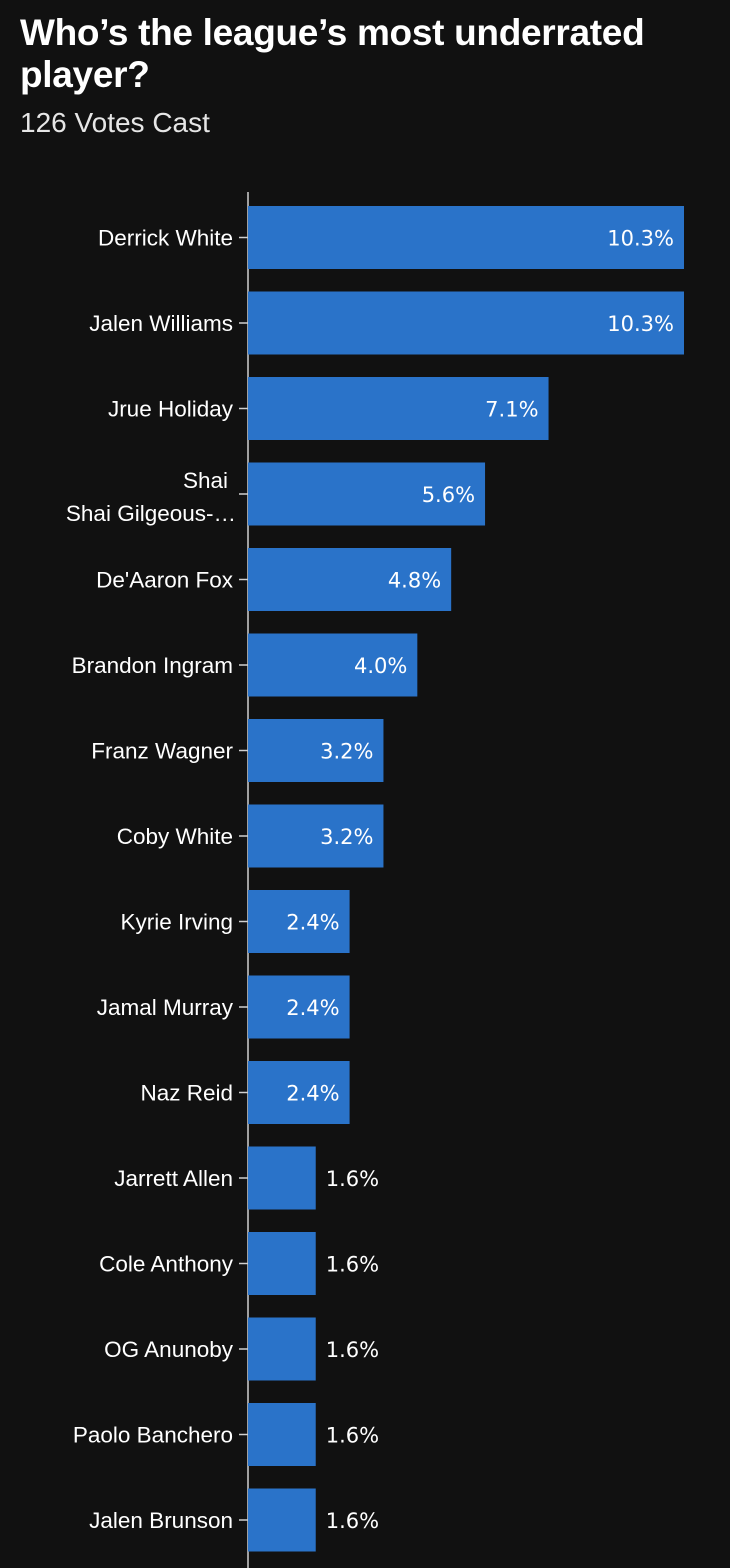 The width and height of the screenshot is (730, 1568). I want to click on category-label: Jarrett Allen, so click(173, 1178).